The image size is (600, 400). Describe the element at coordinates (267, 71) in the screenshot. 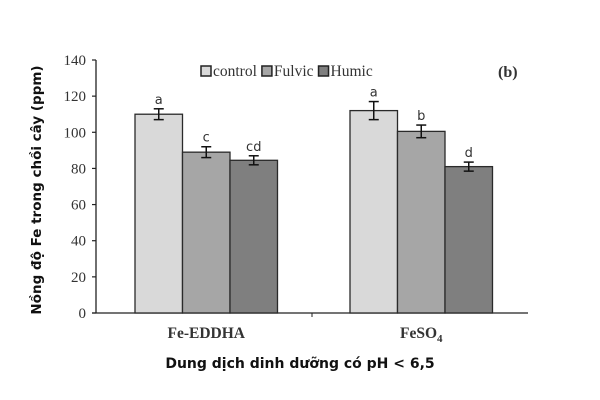

I see `legend-swatch-fulvic` at that location.